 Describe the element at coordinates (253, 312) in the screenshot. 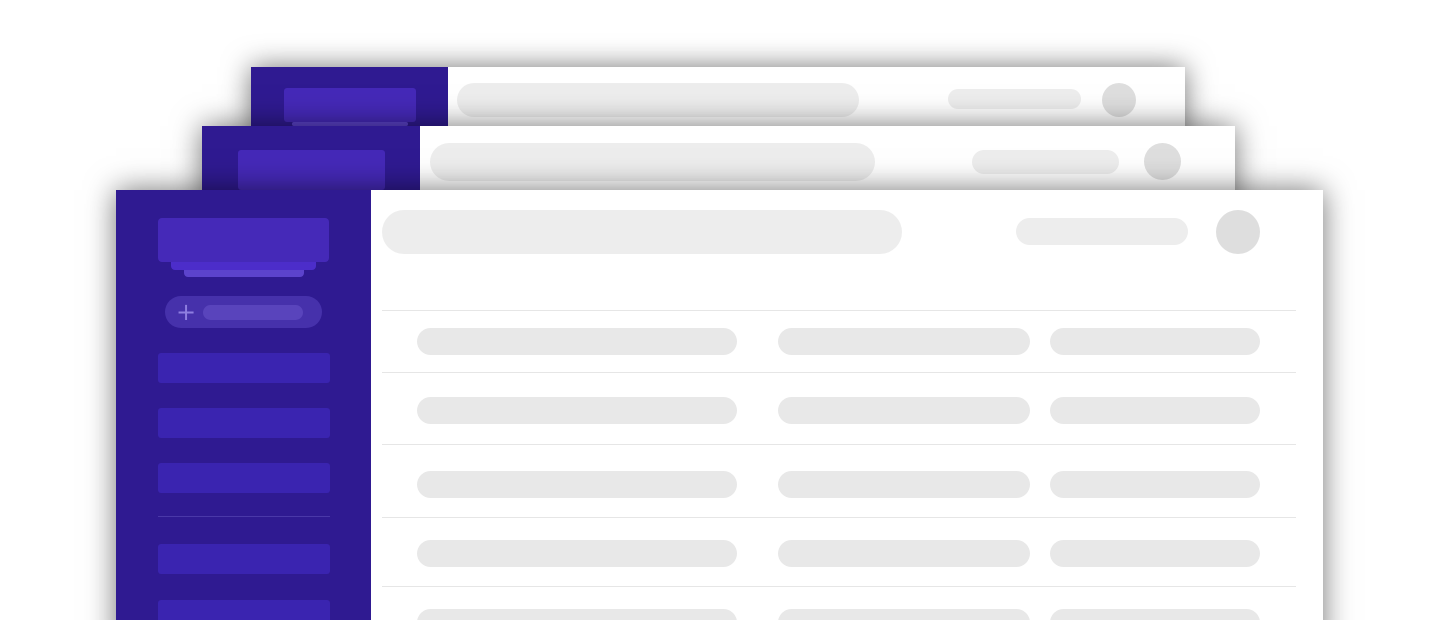

I see `add-new-button-label-placeholder` at that location.